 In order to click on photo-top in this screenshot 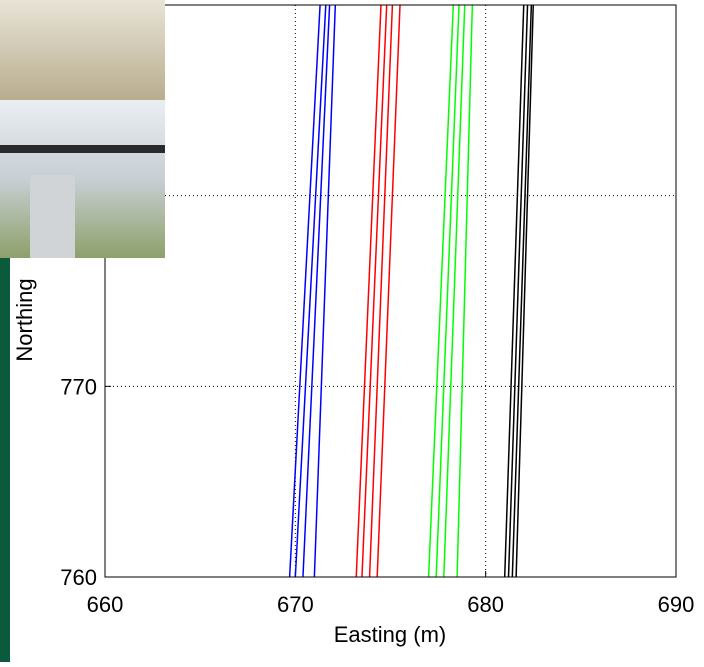, I will do `click(82, 50)`.